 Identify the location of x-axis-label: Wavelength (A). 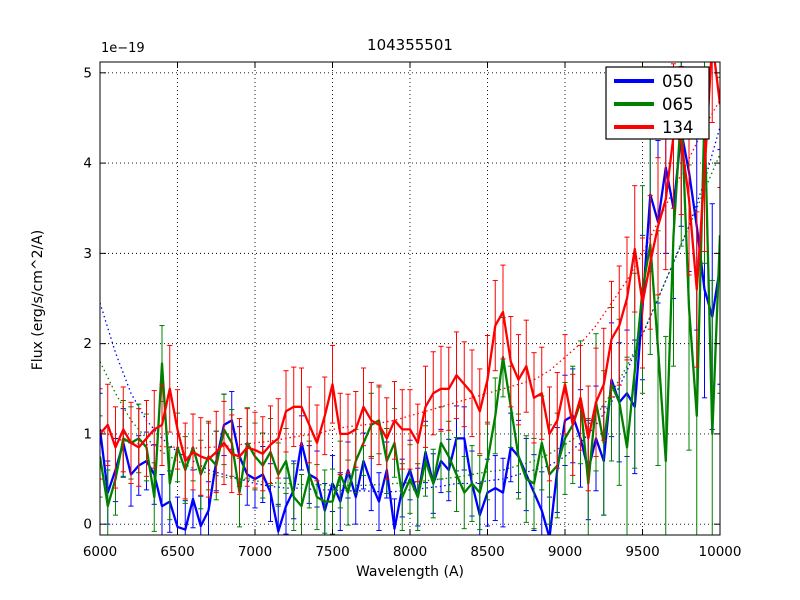
(409, 572).